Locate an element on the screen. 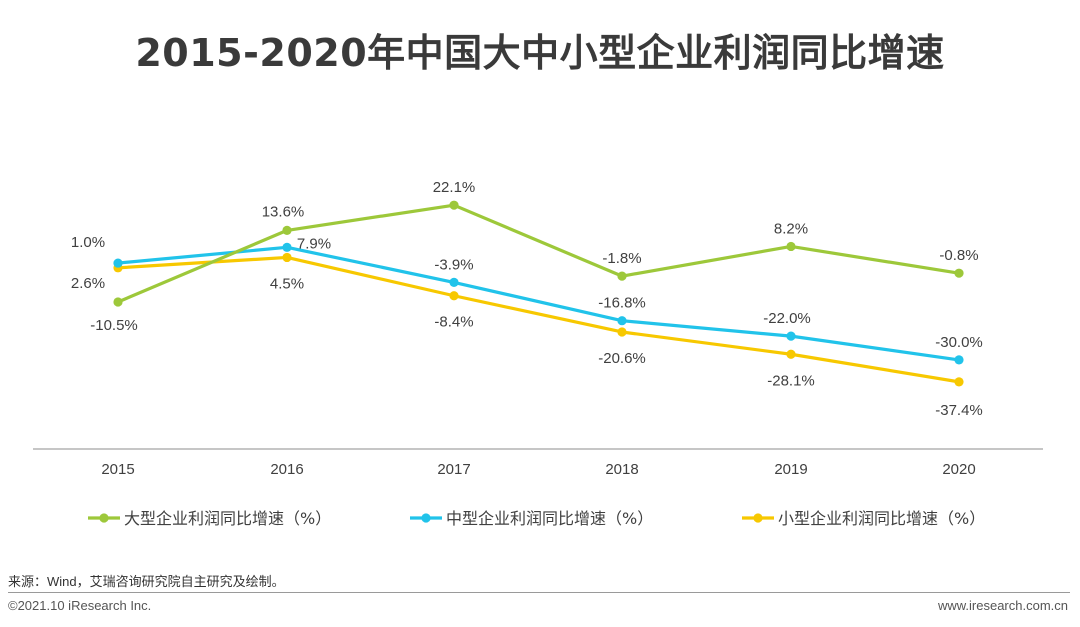 The image size is (1080, 627). data-label: -0.8% is located at coordinates (958, 255).